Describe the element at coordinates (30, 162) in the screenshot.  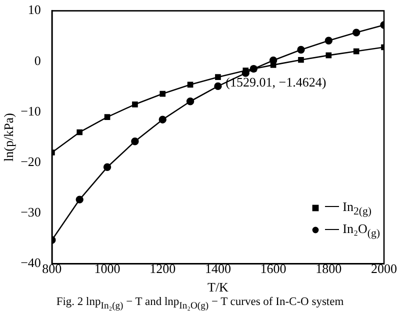
I see `y-tick-label: −20` at that location.